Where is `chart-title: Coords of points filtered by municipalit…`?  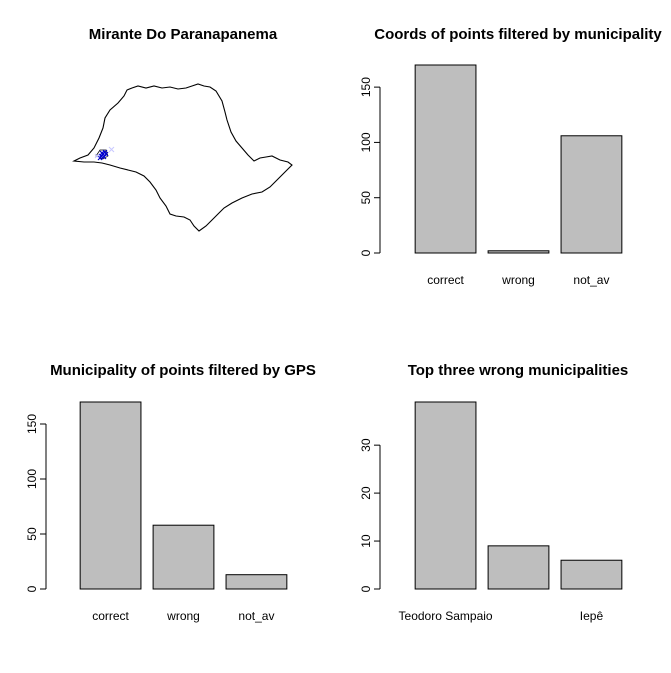 chart-title: Coords of points filtered by municipalit… is located at coordinates (518, 34).